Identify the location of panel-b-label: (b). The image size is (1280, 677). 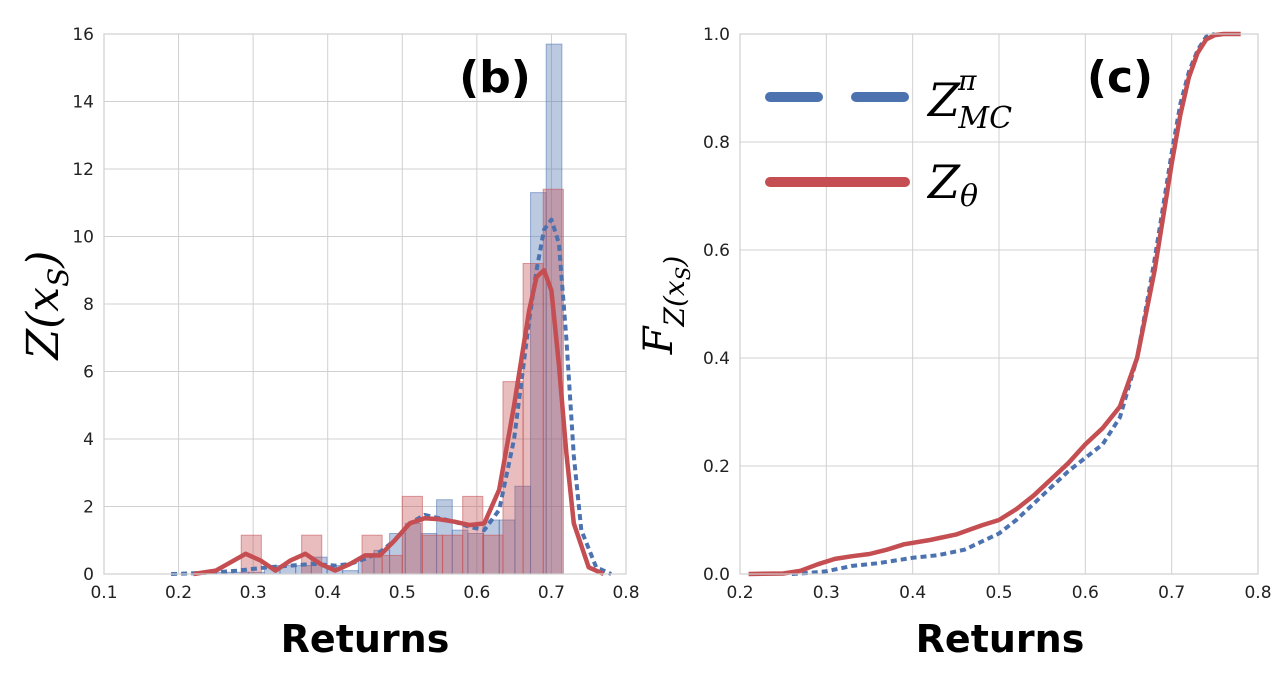
(495, 77).